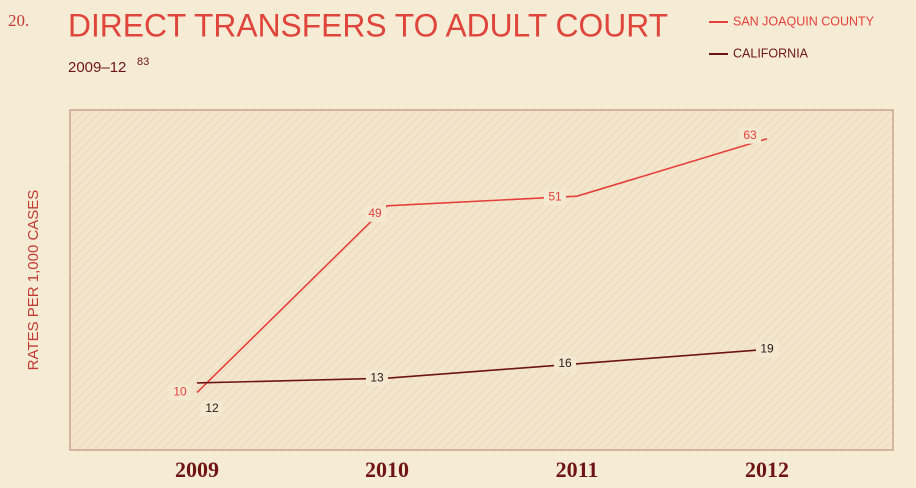 This screenshot has height=488, width=916. Describe the element at coordinates (804, 21) in the screenshot. I see `legend-label: SAN JOAQUIN COUNTY` at that location.